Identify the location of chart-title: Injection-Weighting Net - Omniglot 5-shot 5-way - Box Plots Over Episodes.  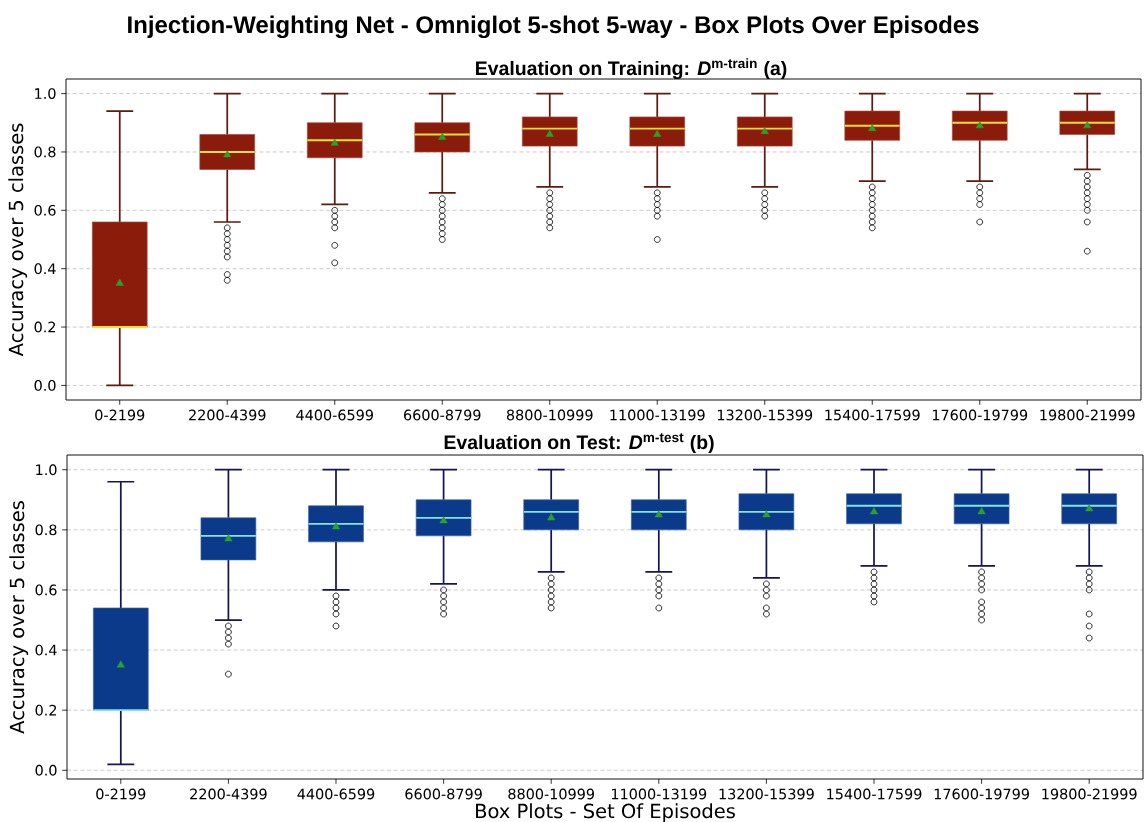
(553, 27).